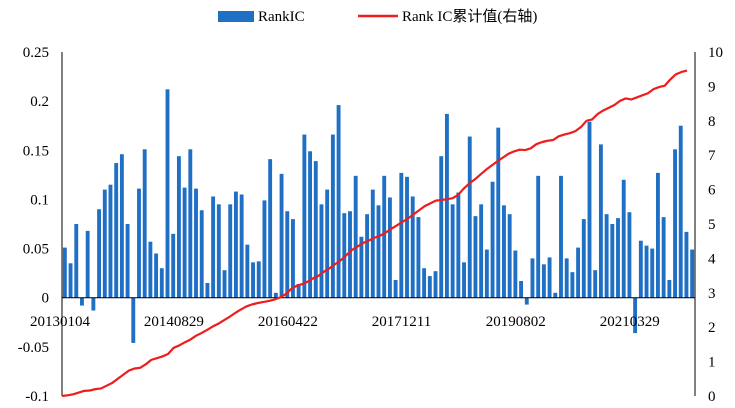 The image size is (735, 408). Describe the element at coordinates (712, 225) in the screenshot. I see `right-y-tick-label: 5` at that location.